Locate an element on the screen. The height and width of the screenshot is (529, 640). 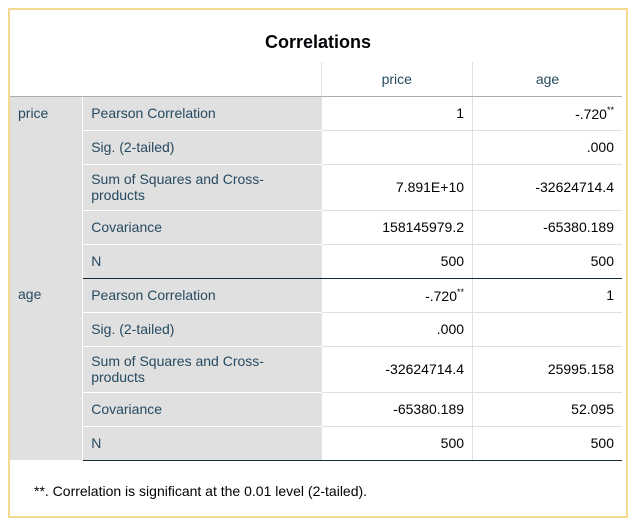
cell-value: 158145979.2 is located at coordinates (396, 227).